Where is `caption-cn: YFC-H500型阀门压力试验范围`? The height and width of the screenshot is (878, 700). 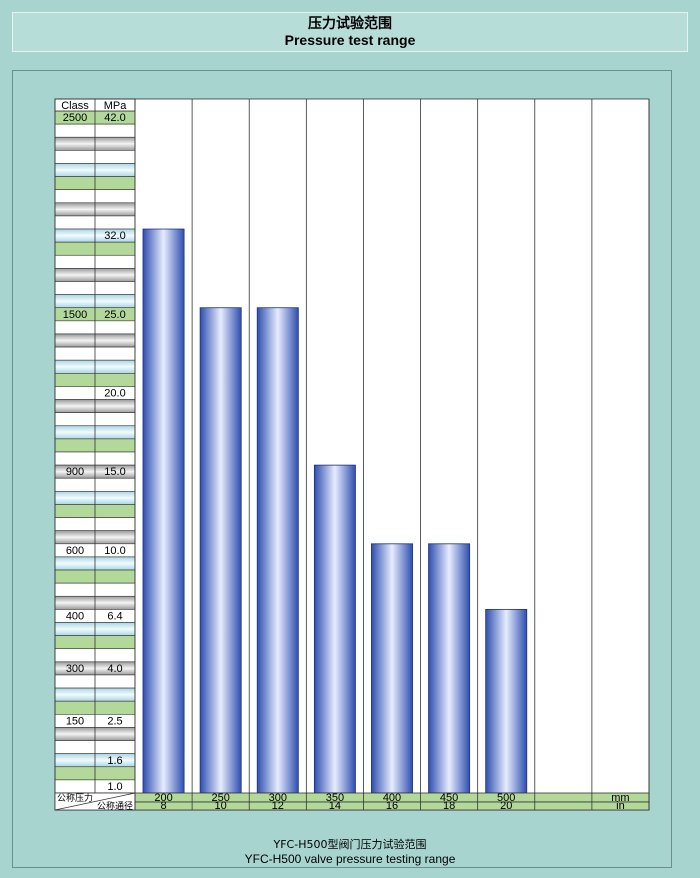 caption-cn: YFC-H500型阀门压力试验范围 is located at coordinates (350, 844).